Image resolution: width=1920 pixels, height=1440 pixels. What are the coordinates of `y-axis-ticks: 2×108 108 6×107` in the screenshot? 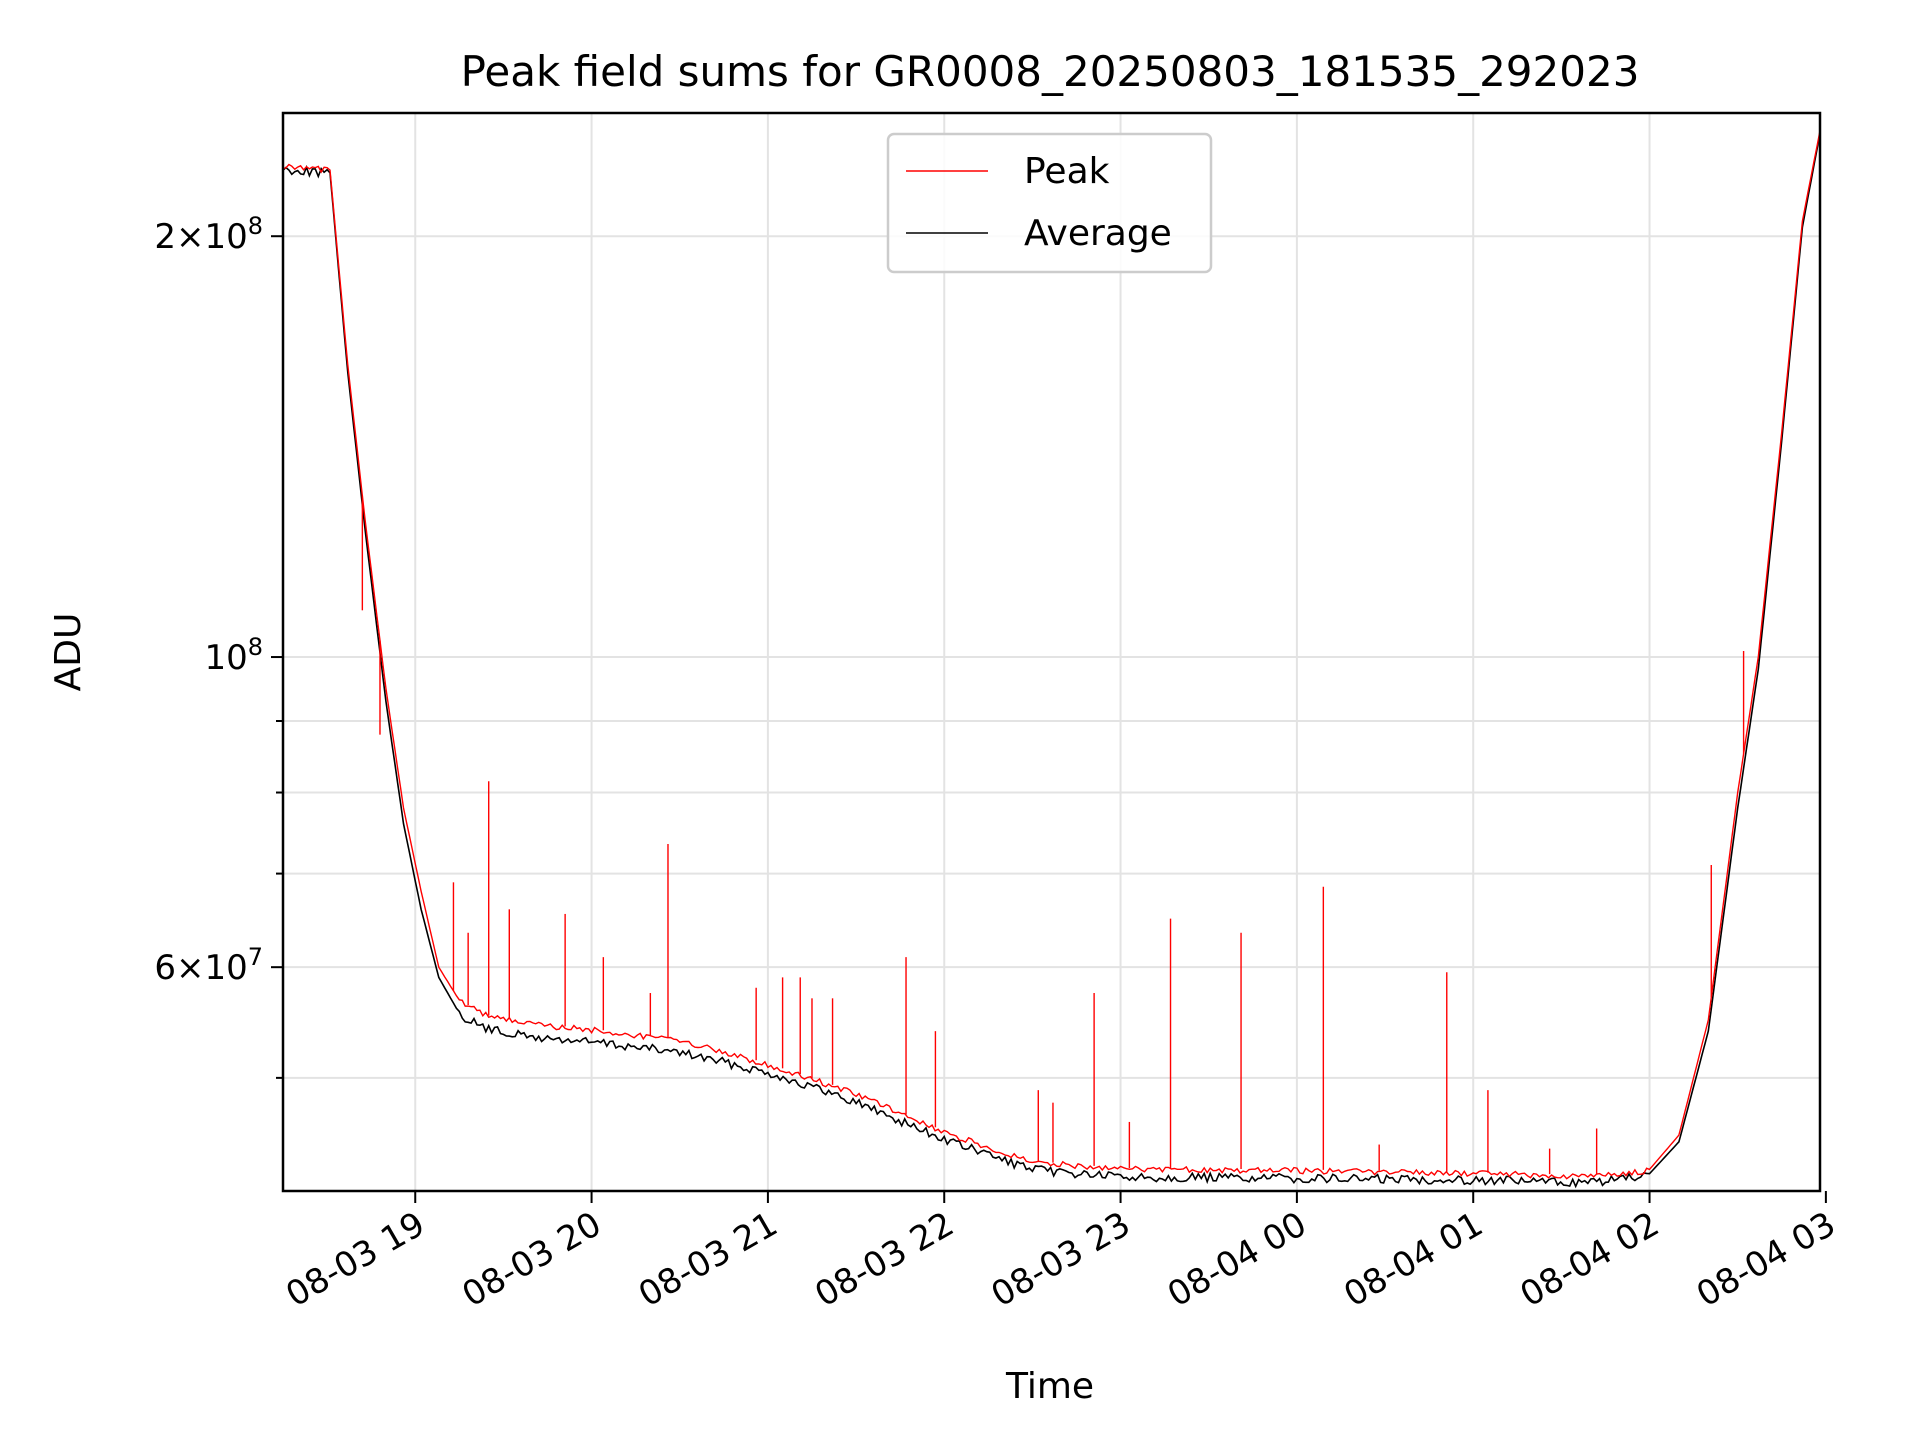 It's located at (218, 645).